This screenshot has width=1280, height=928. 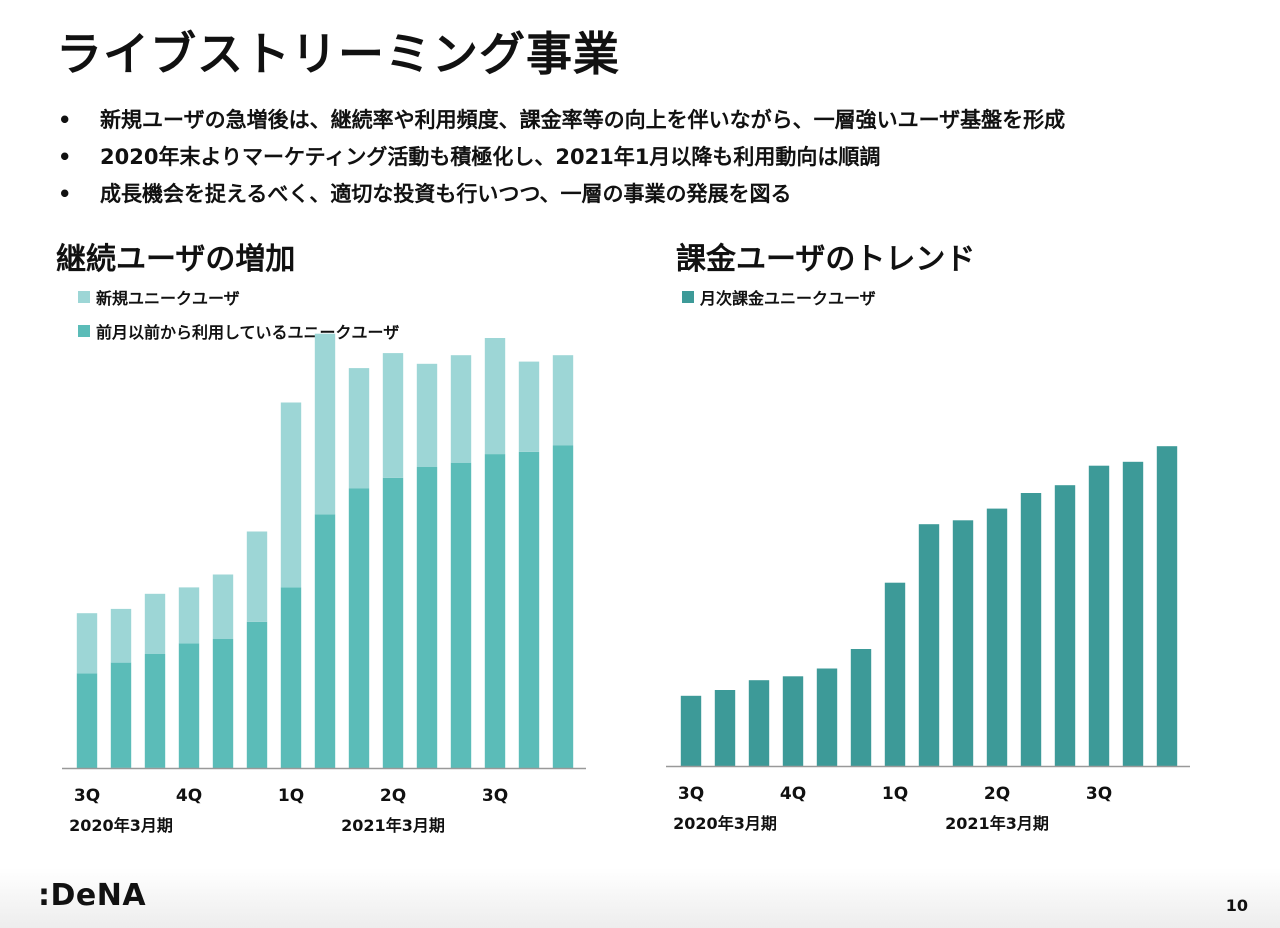 I want to click on legend-paying-users: 月次課金ユニークユーザ, so click(x=779, y=297).